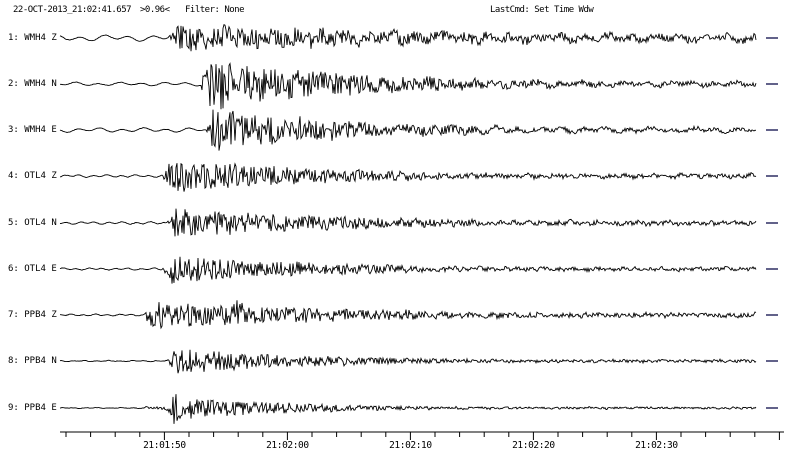 This screenshot has width=790, height=460. Describe the element at coordinates (32, 38) in the screenshot. I see `trace-label-wmh4-z: 1: WMH4 Z` at that location.